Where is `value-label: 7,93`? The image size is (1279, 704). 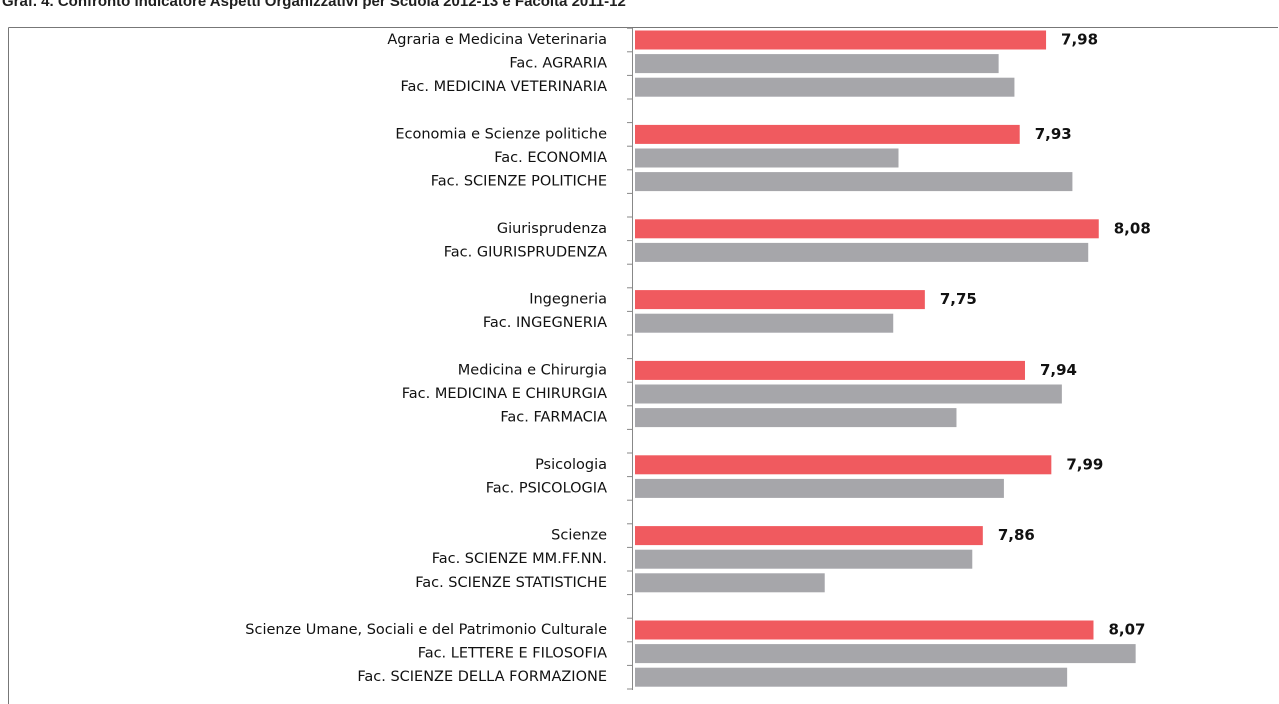
value-label: 7,93 is located at coordinates (1053, 134).